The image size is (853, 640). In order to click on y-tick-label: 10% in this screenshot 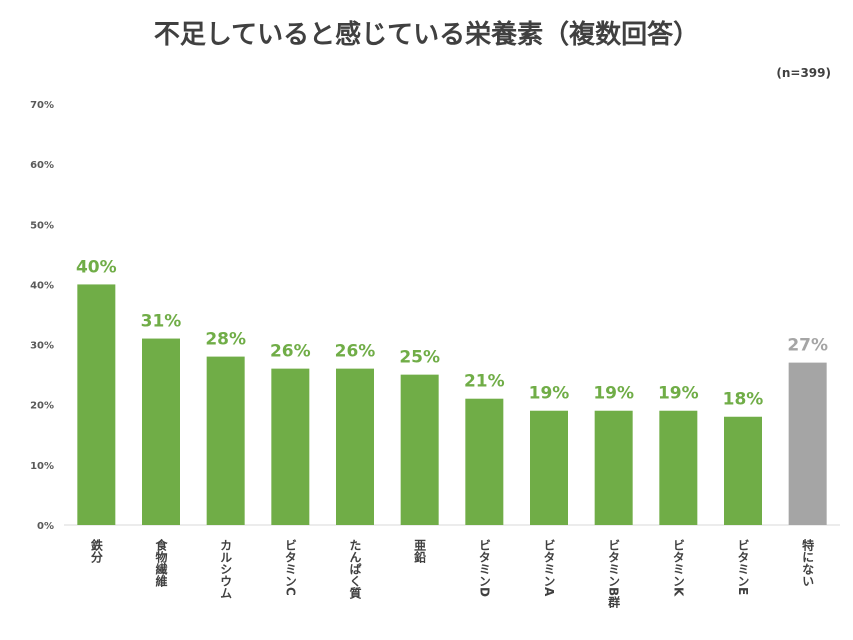, I will do `click(42, 466)`.